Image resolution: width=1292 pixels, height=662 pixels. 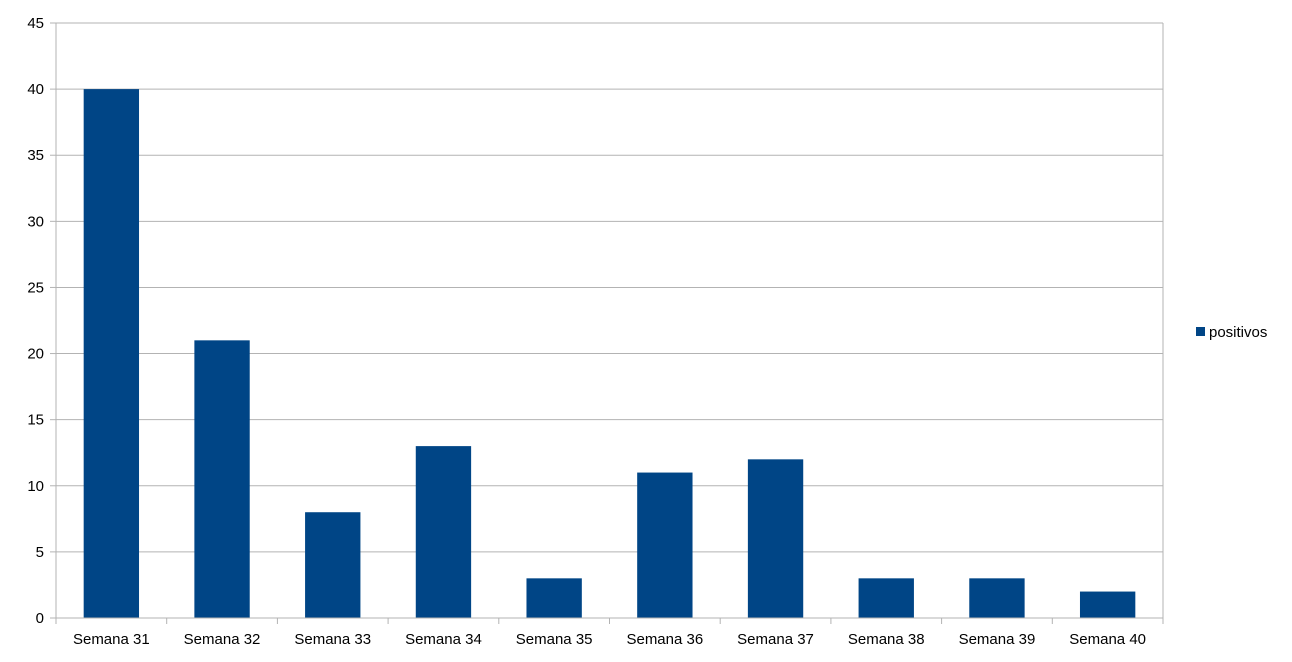 I want to click on y-tick-label: 25, so click(x=35, y=287).